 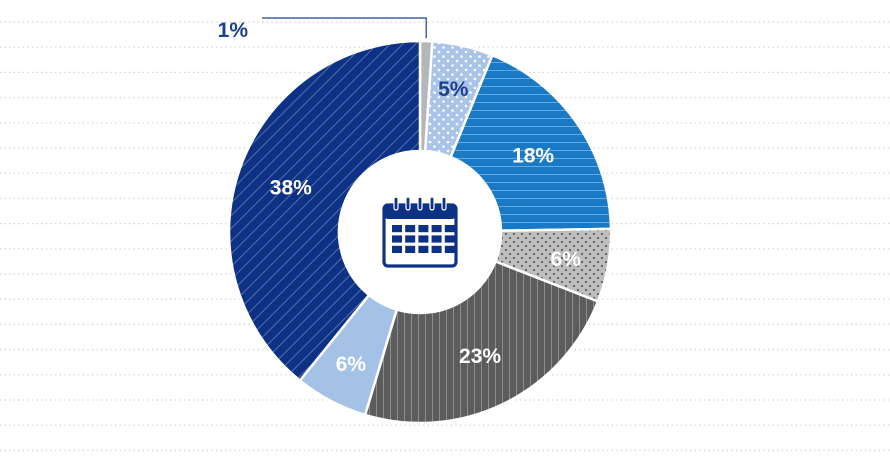 I want to click on slice-label-1: 1%, so click(x=233, y=30).